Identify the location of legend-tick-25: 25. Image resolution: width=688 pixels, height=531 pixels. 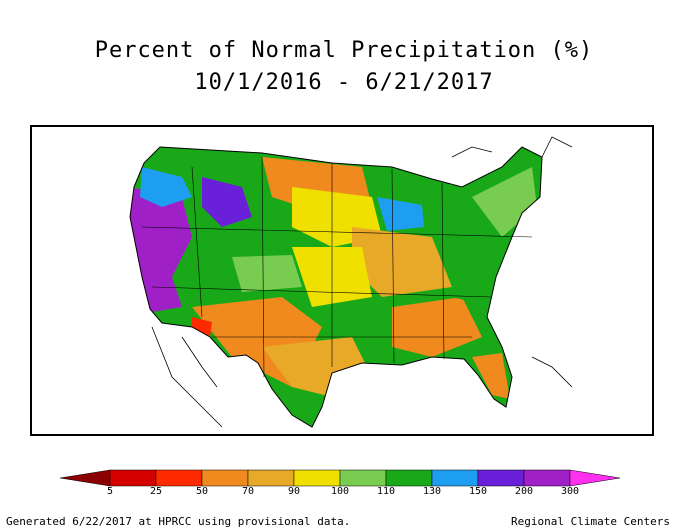
(156, 491).